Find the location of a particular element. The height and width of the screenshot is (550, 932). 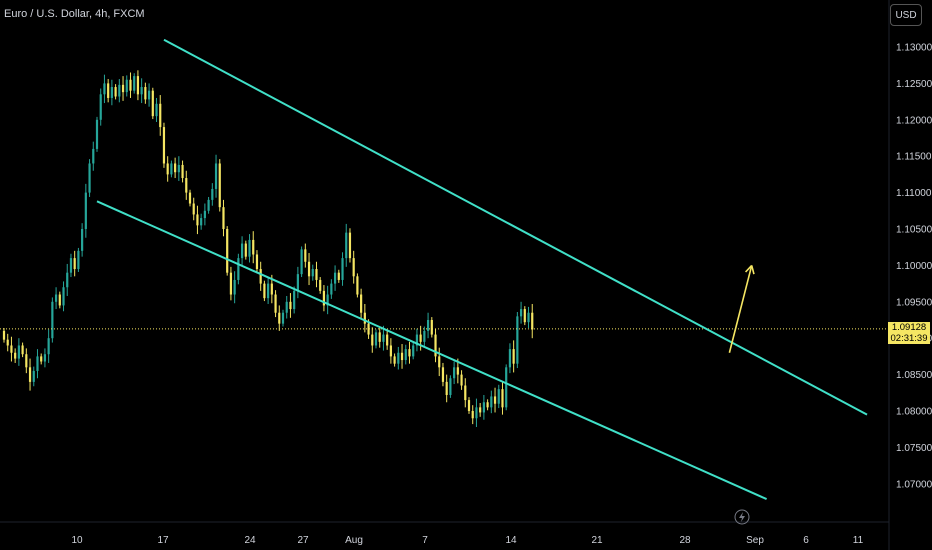

last-price-value: 1.09128 is located at coordinates (909, 327).